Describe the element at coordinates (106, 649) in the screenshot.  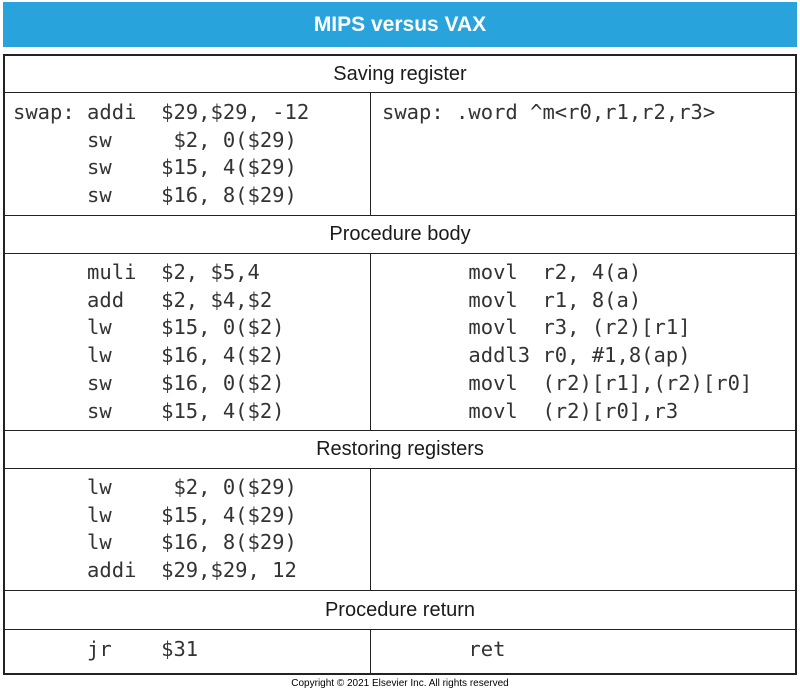
I see `mips-code-procedure-return: jr $31` at that location.